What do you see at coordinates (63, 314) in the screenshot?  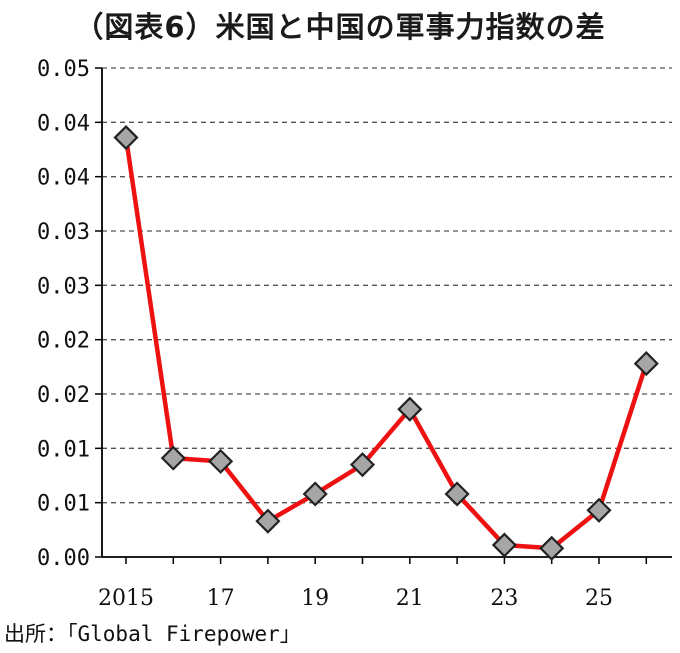 I see `y-tick-labels: 0.00 0.01 0.01 0.02 0.02 0.03 0.03 0.04 0.04 0.05` at bounding box center [63, 314].